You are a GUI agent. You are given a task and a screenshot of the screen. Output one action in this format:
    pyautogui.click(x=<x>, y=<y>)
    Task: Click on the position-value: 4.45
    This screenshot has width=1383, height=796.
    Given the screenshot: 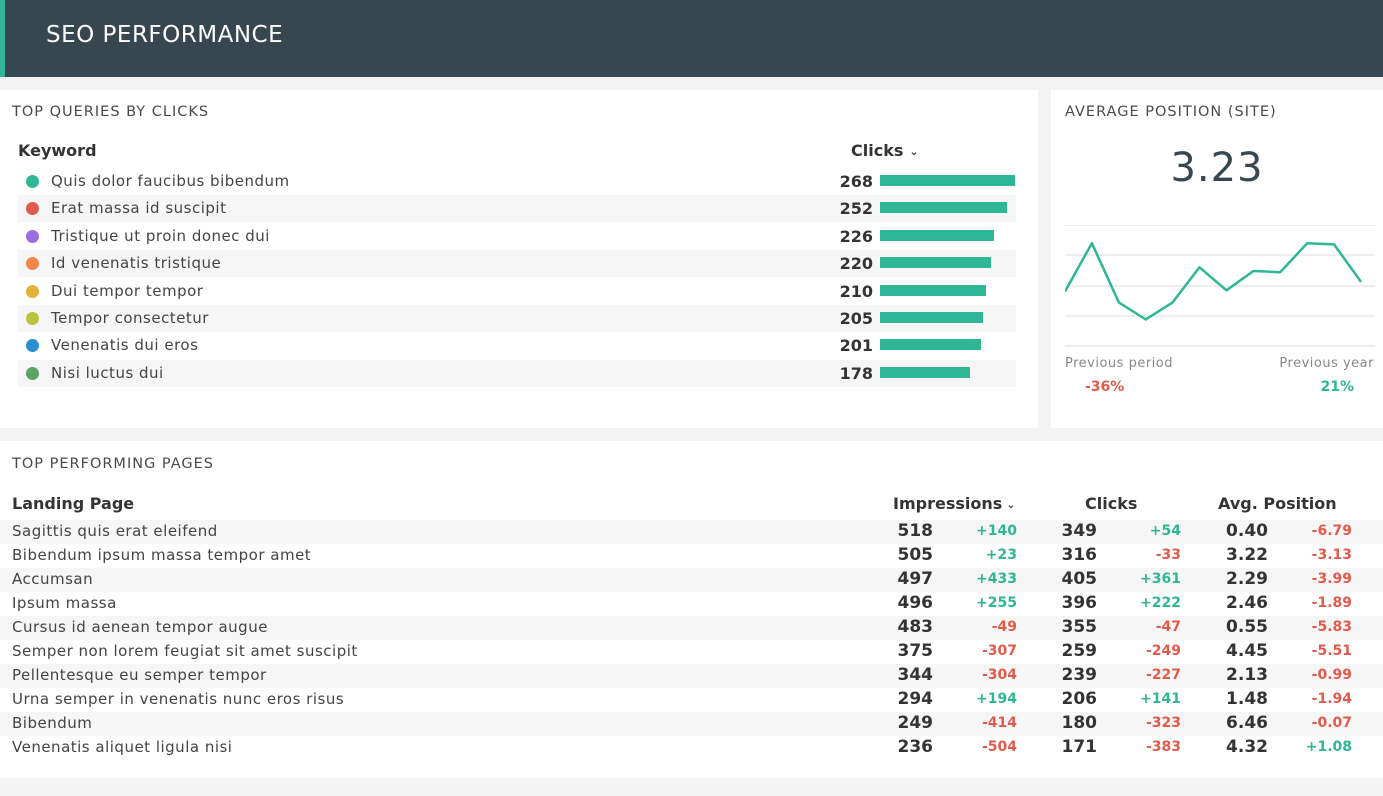 What is the action you would take?
    pyautogui.click(x=1247, y=651)
    